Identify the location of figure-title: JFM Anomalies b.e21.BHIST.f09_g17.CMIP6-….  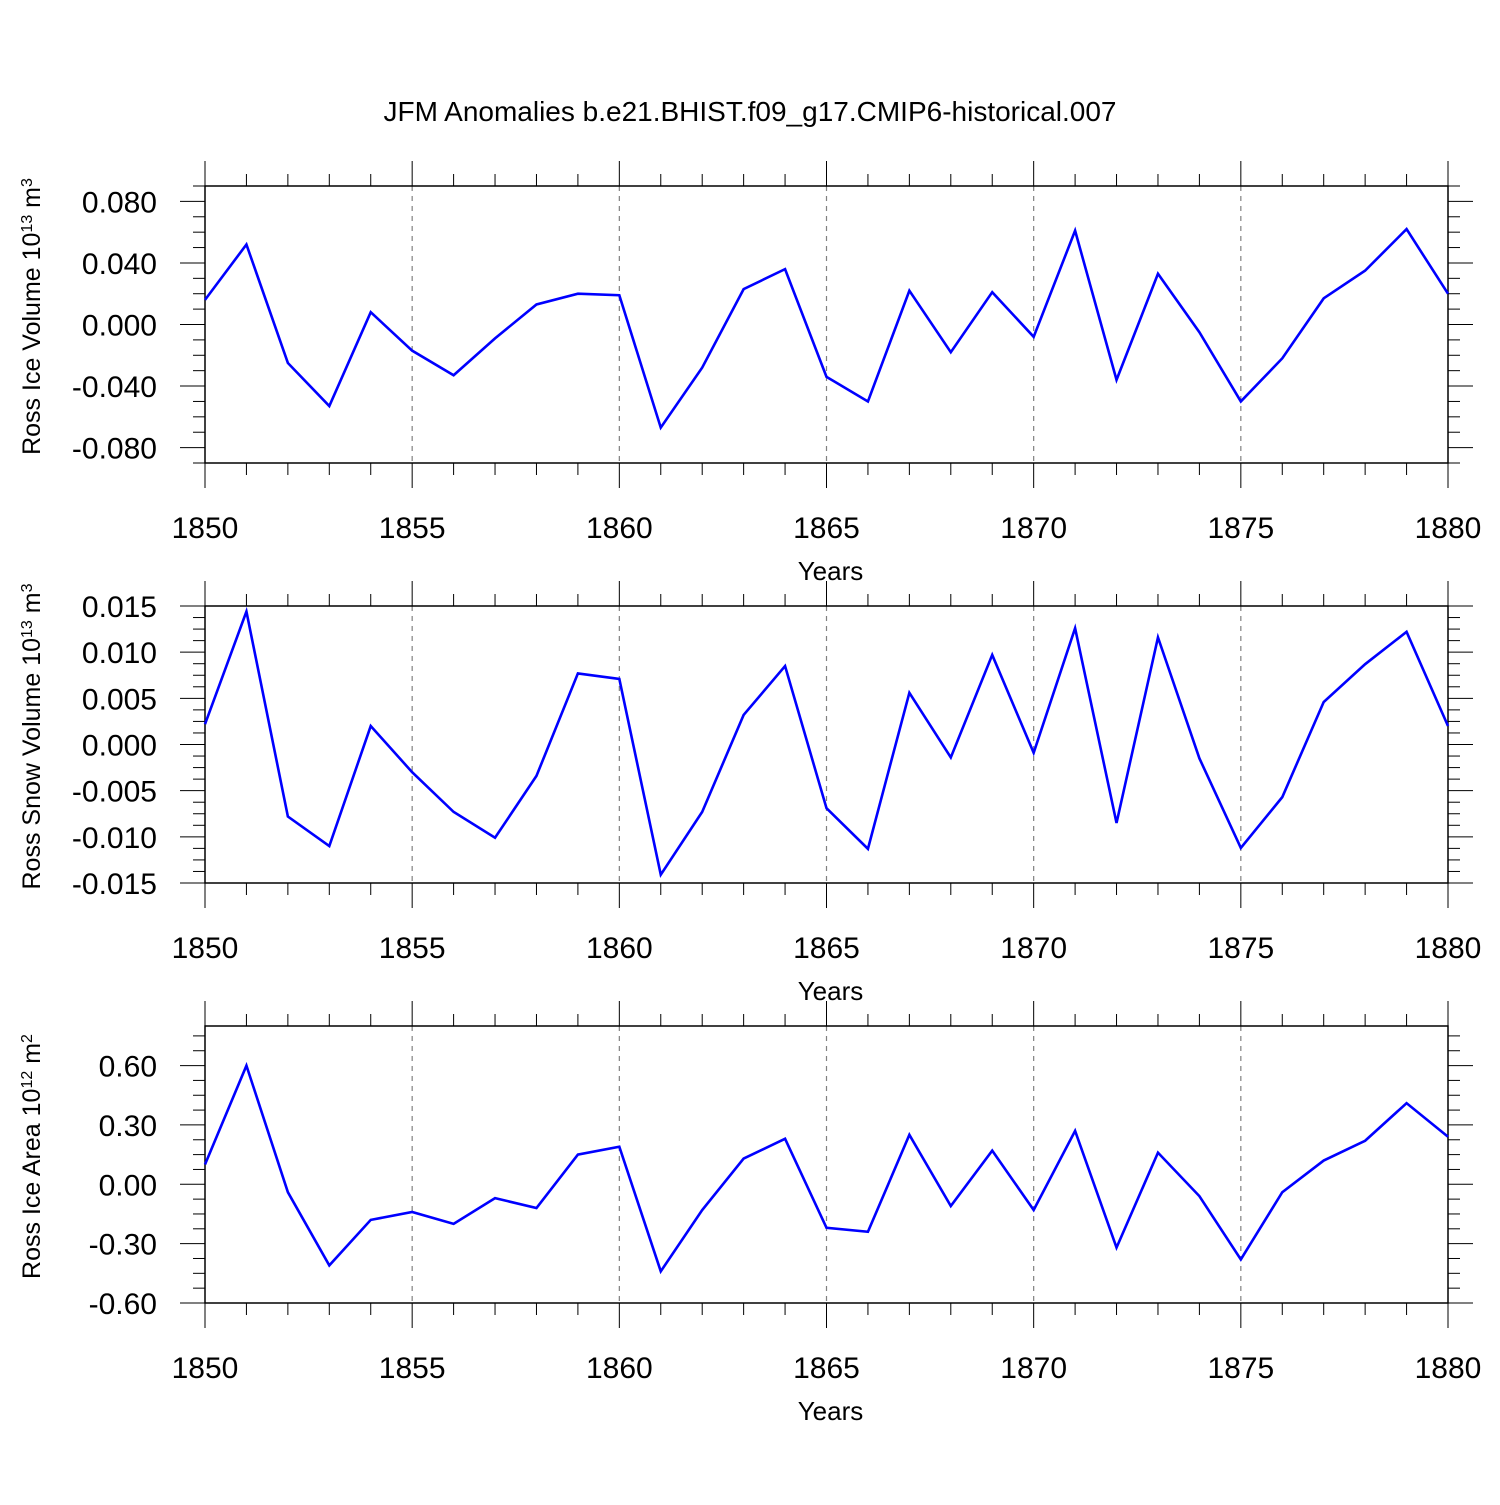
(750, 111).